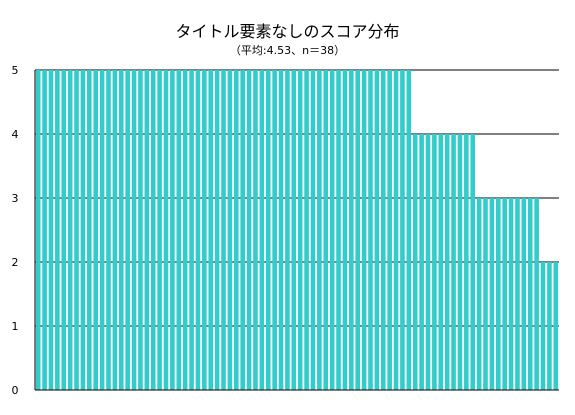 The height and width of the screenshot is (415, 575). I want to click on y-tick-label: 2, so click(15, 262).